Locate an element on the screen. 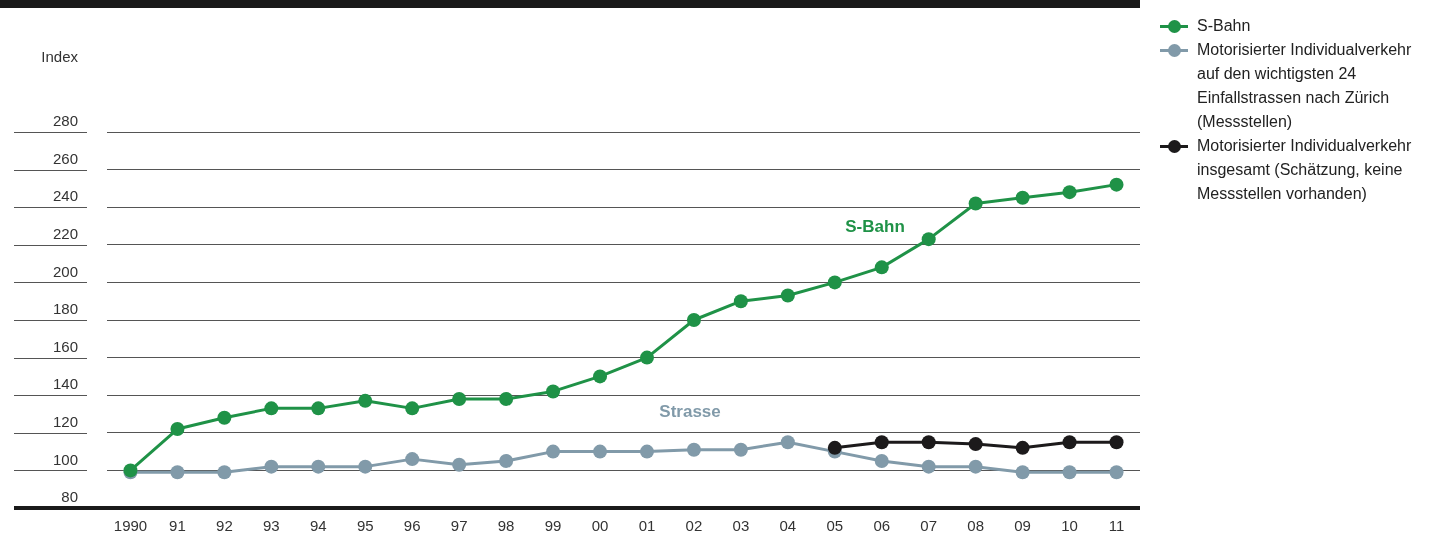 The width and height of the screenshot is (1443, 546). x-tick-label: 01 is located at coordinates (647, 526).